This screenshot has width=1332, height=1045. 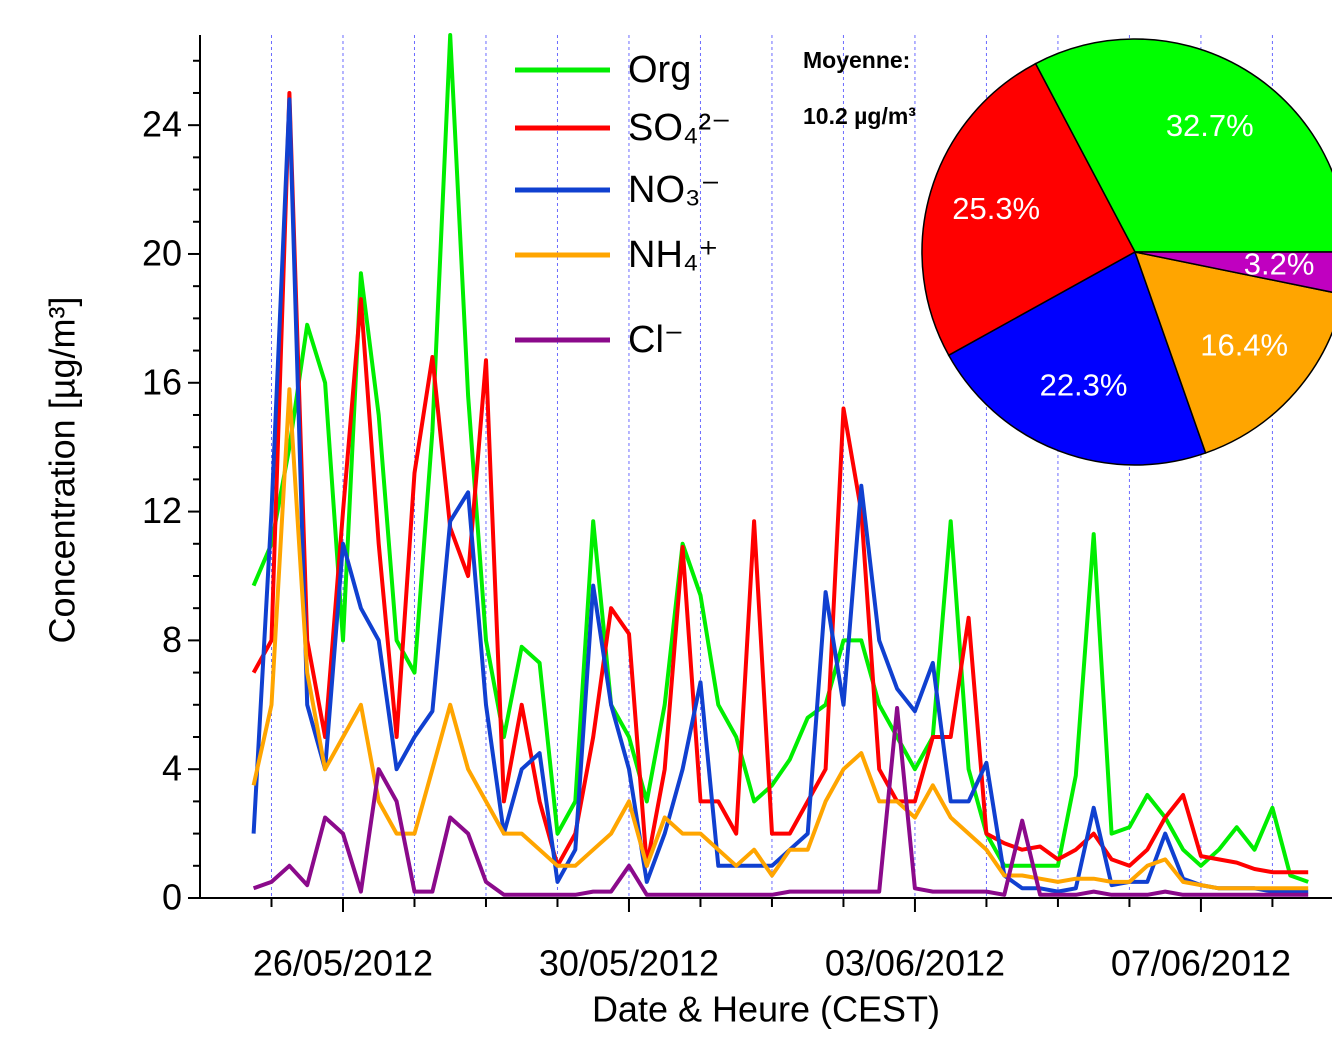 I want to click on legend-label: NO₃⁻, so click(x=674, y=190).